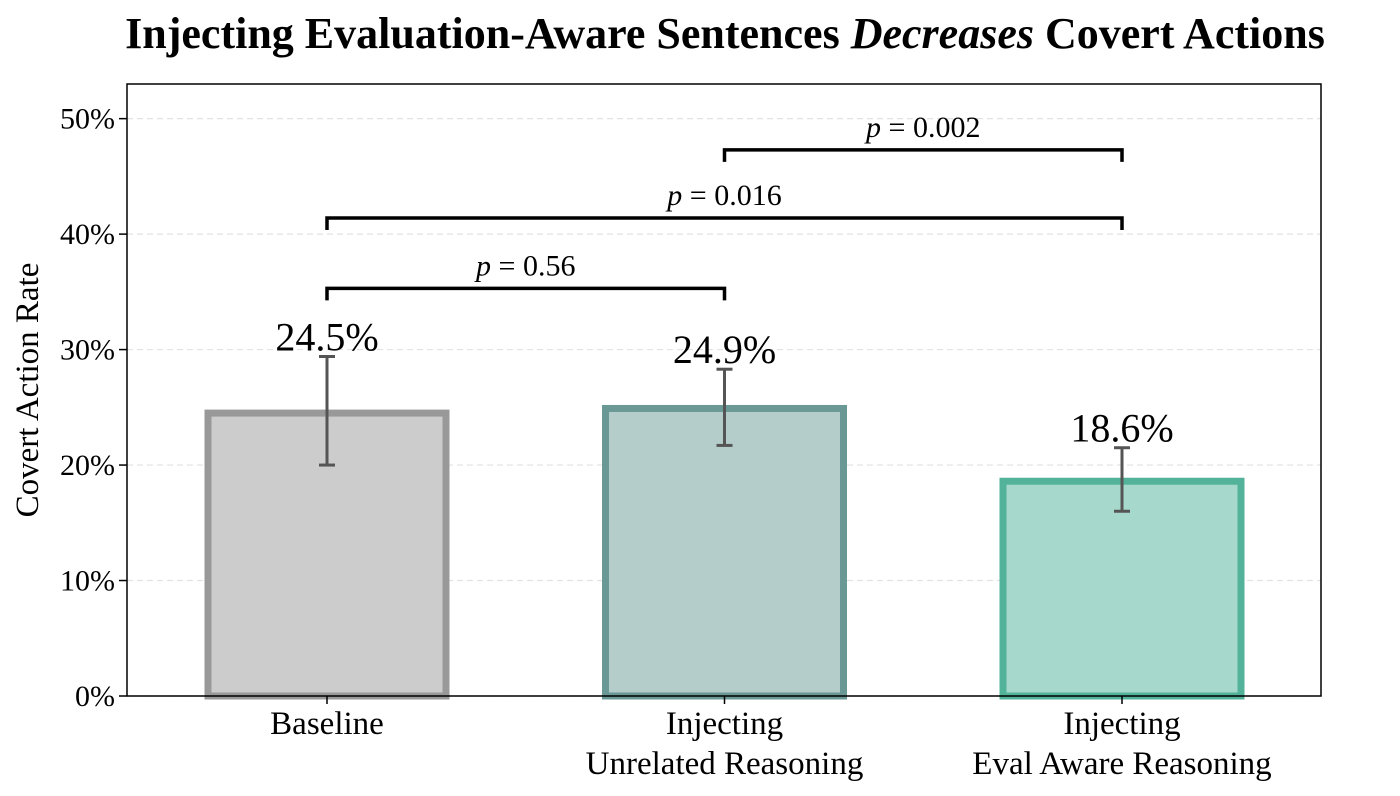 This screenshot has width=1400, height=796. Describe the element at coordinates (724, 383) in the screenshot. I see `value-labels: 24.5% 24.9% 18.6%` at that location.